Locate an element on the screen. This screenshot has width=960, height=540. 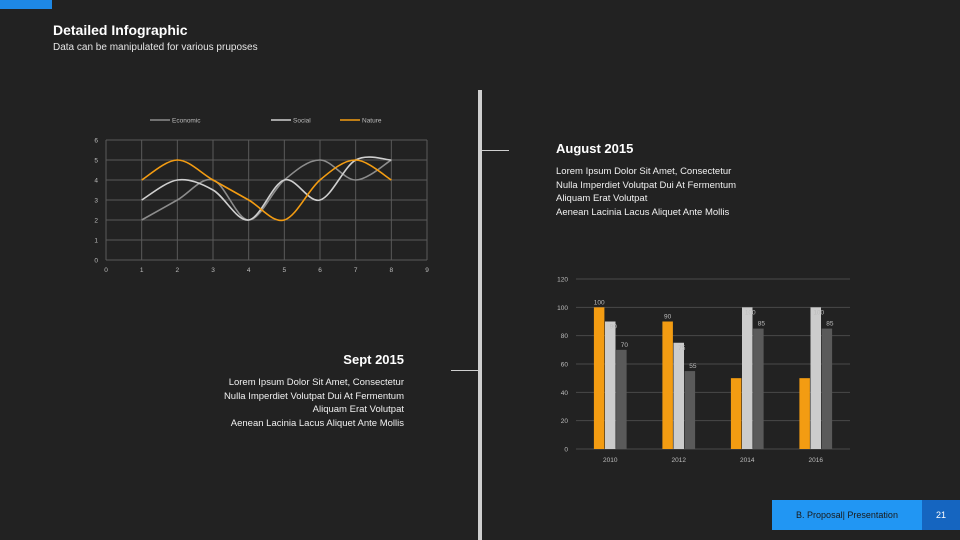
y-tick-label: 4 is located at coordinates (96, 181).